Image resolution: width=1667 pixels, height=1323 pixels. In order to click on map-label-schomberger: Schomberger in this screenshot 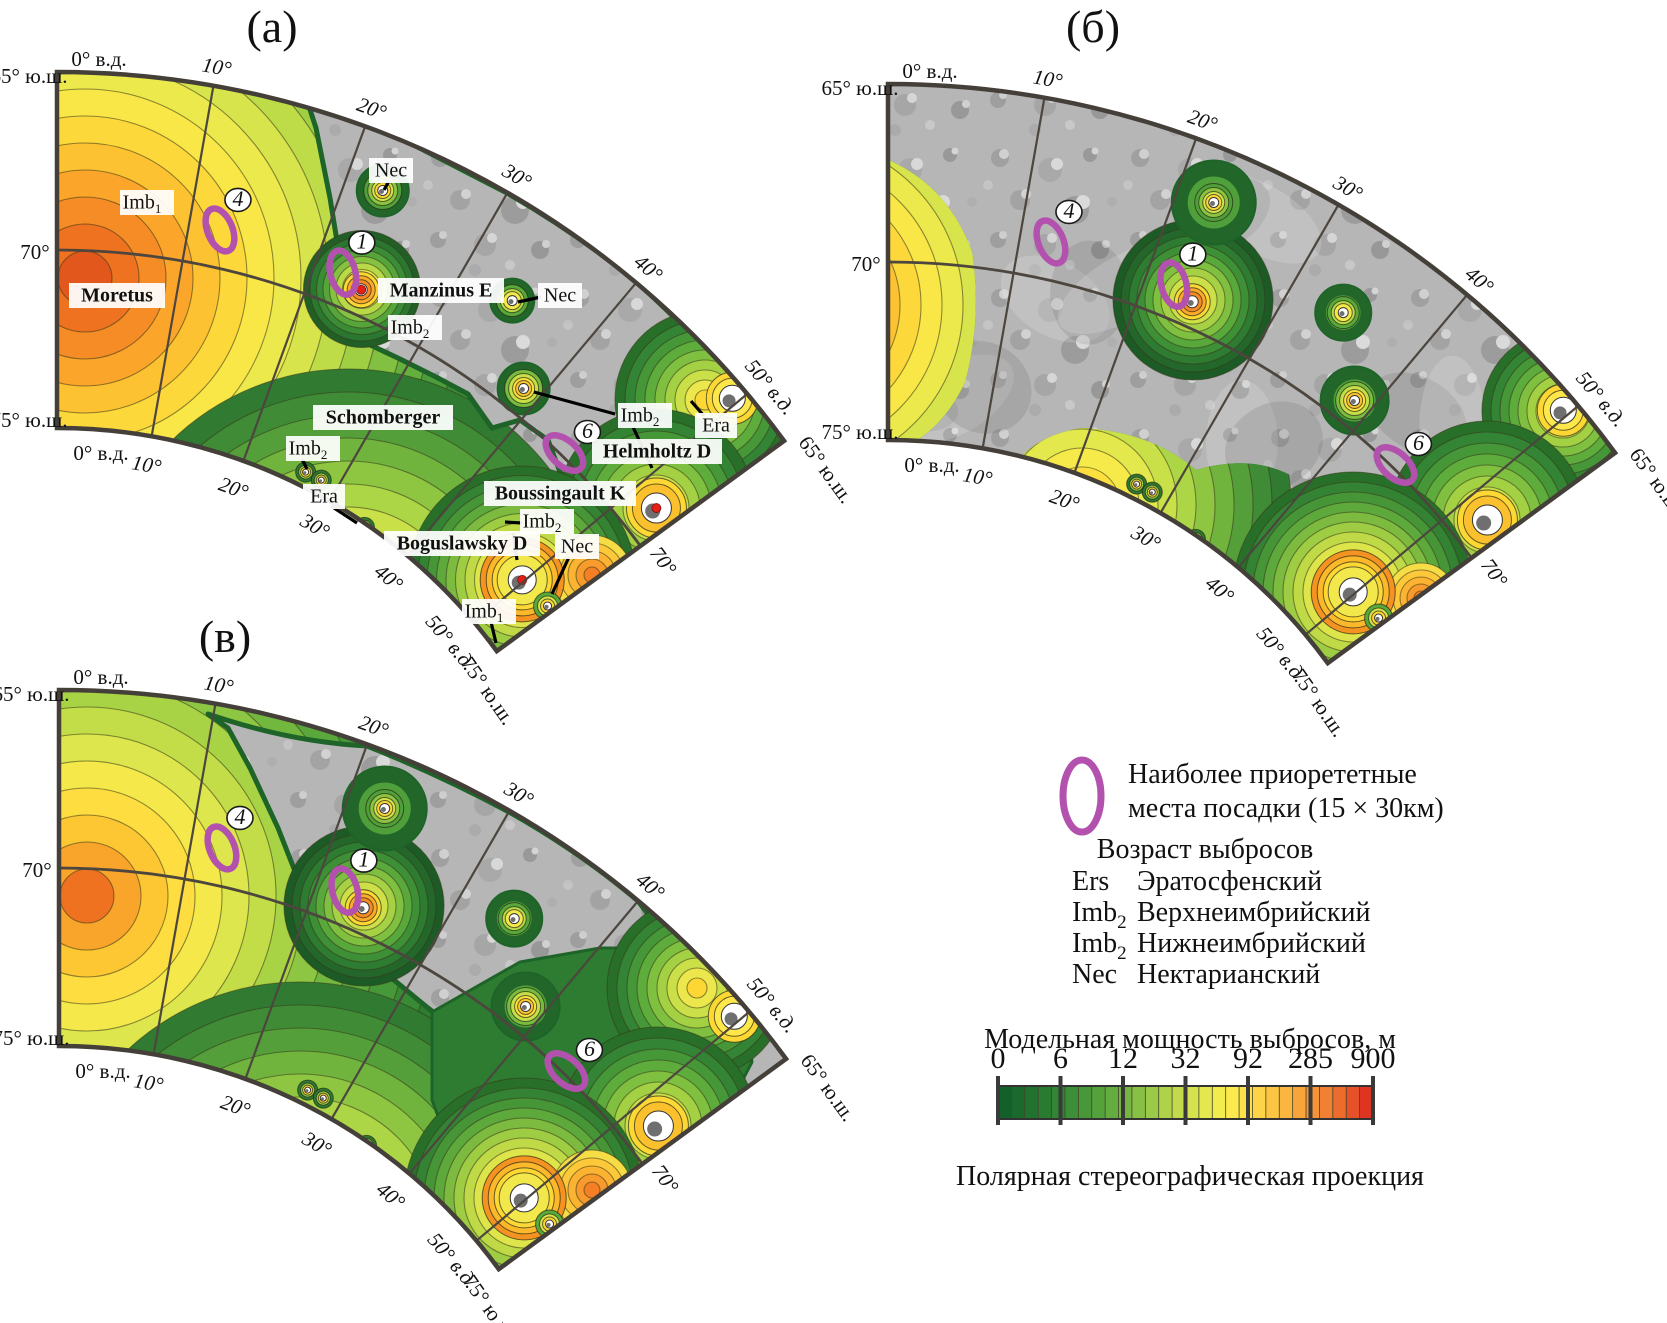, I will do `click(383, 417)`.